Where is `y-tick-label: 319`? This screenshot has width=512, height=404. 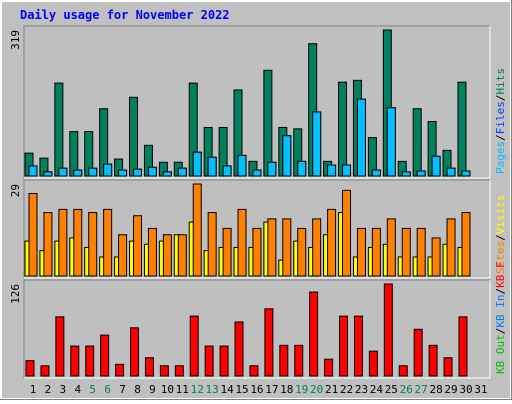
y-tick-label: 319 is located at coordinates (15, 40).